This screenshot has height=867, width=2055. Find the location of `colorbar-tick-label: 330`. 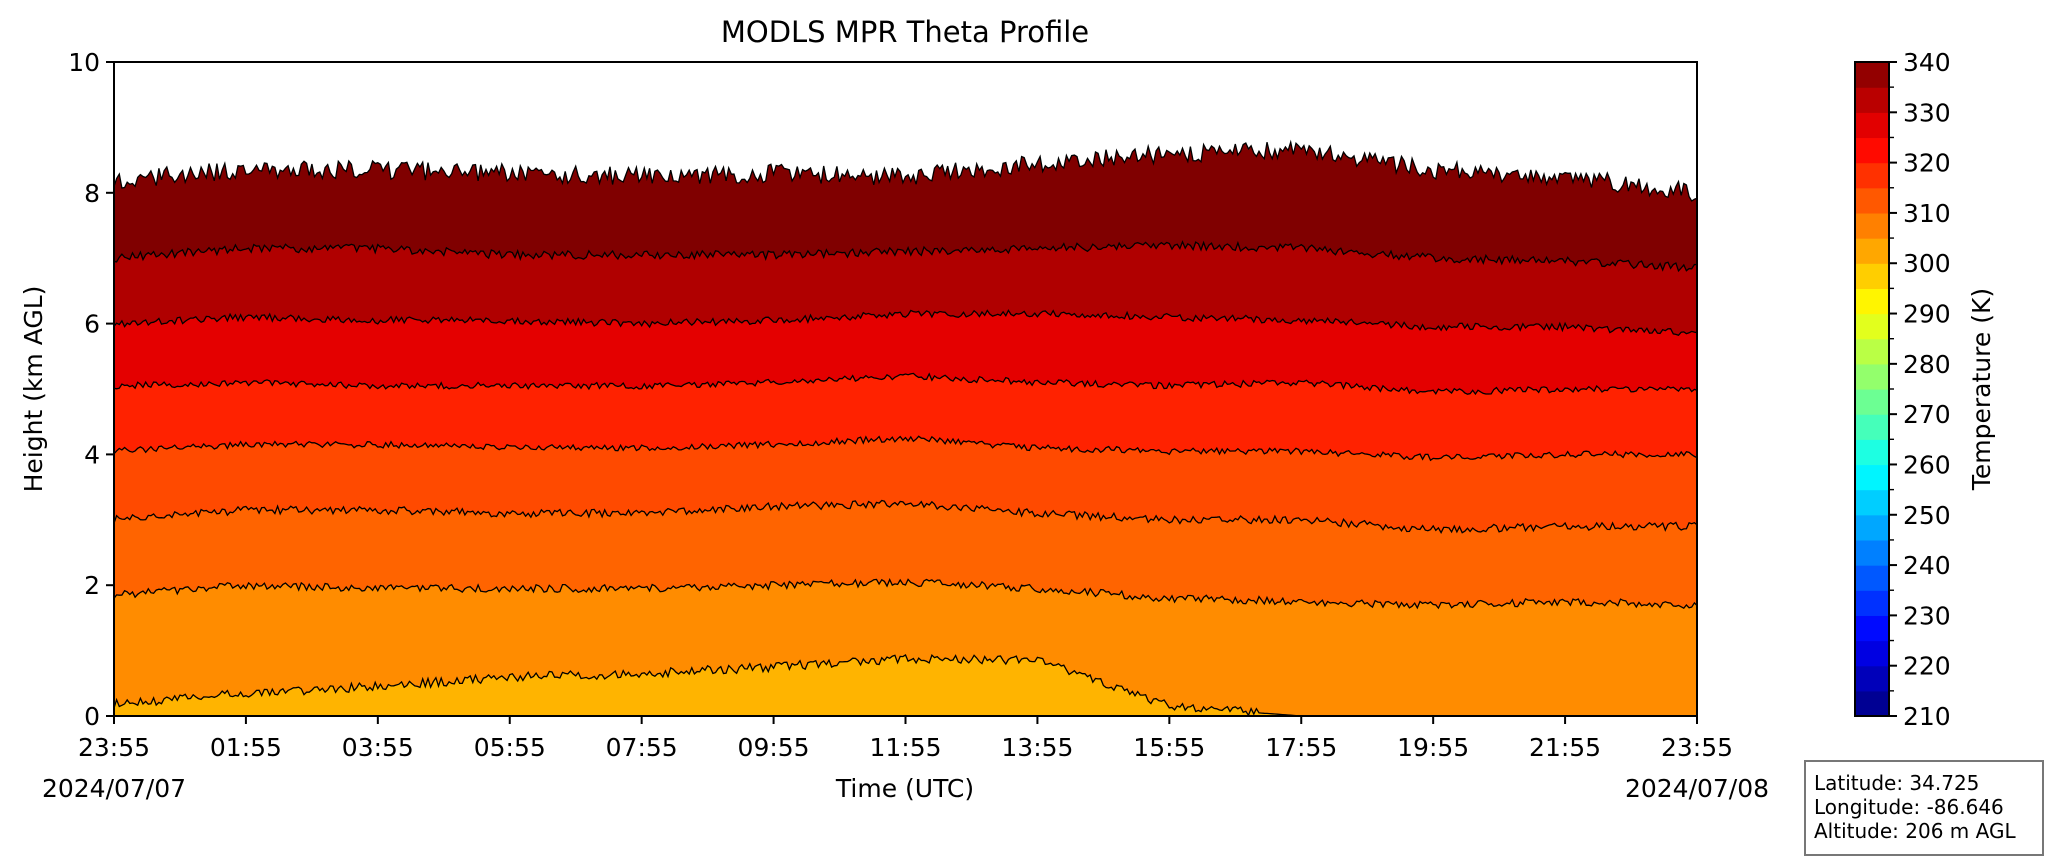

colorbar-tick-label: 330 is located at coordinates (1927, 112).